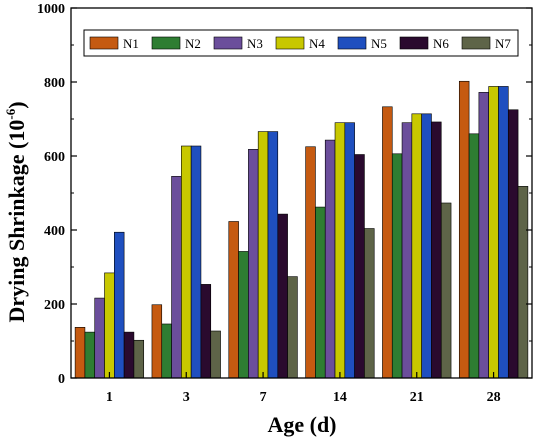 The image size is (533, 445). What do you see at coordinates (414, 43) in the screenshot?
I see `legend-swatch-n6` at bounding box center [414, 43].